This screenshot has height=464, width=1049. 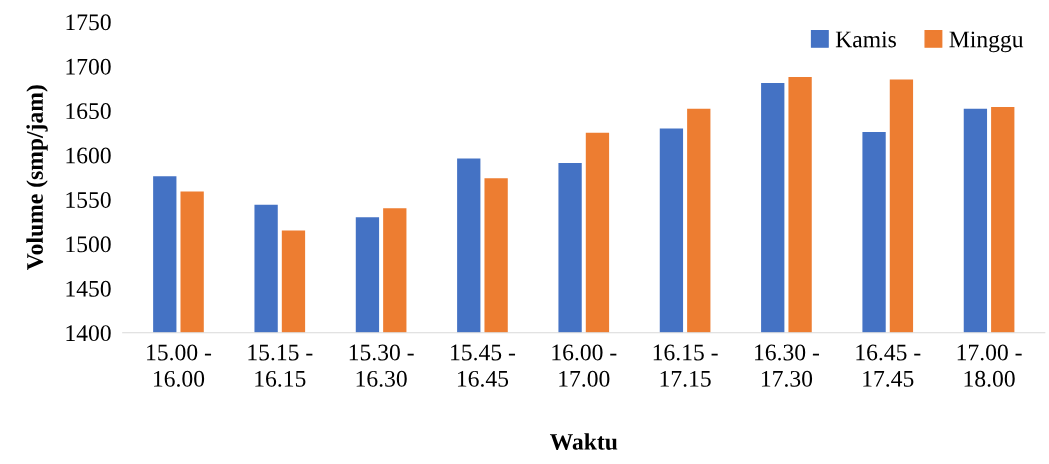 What do you see at coordinates (88, 155) in the screenshot?
I see `y-tick-label: 1600` at bounding box center [88, 155].